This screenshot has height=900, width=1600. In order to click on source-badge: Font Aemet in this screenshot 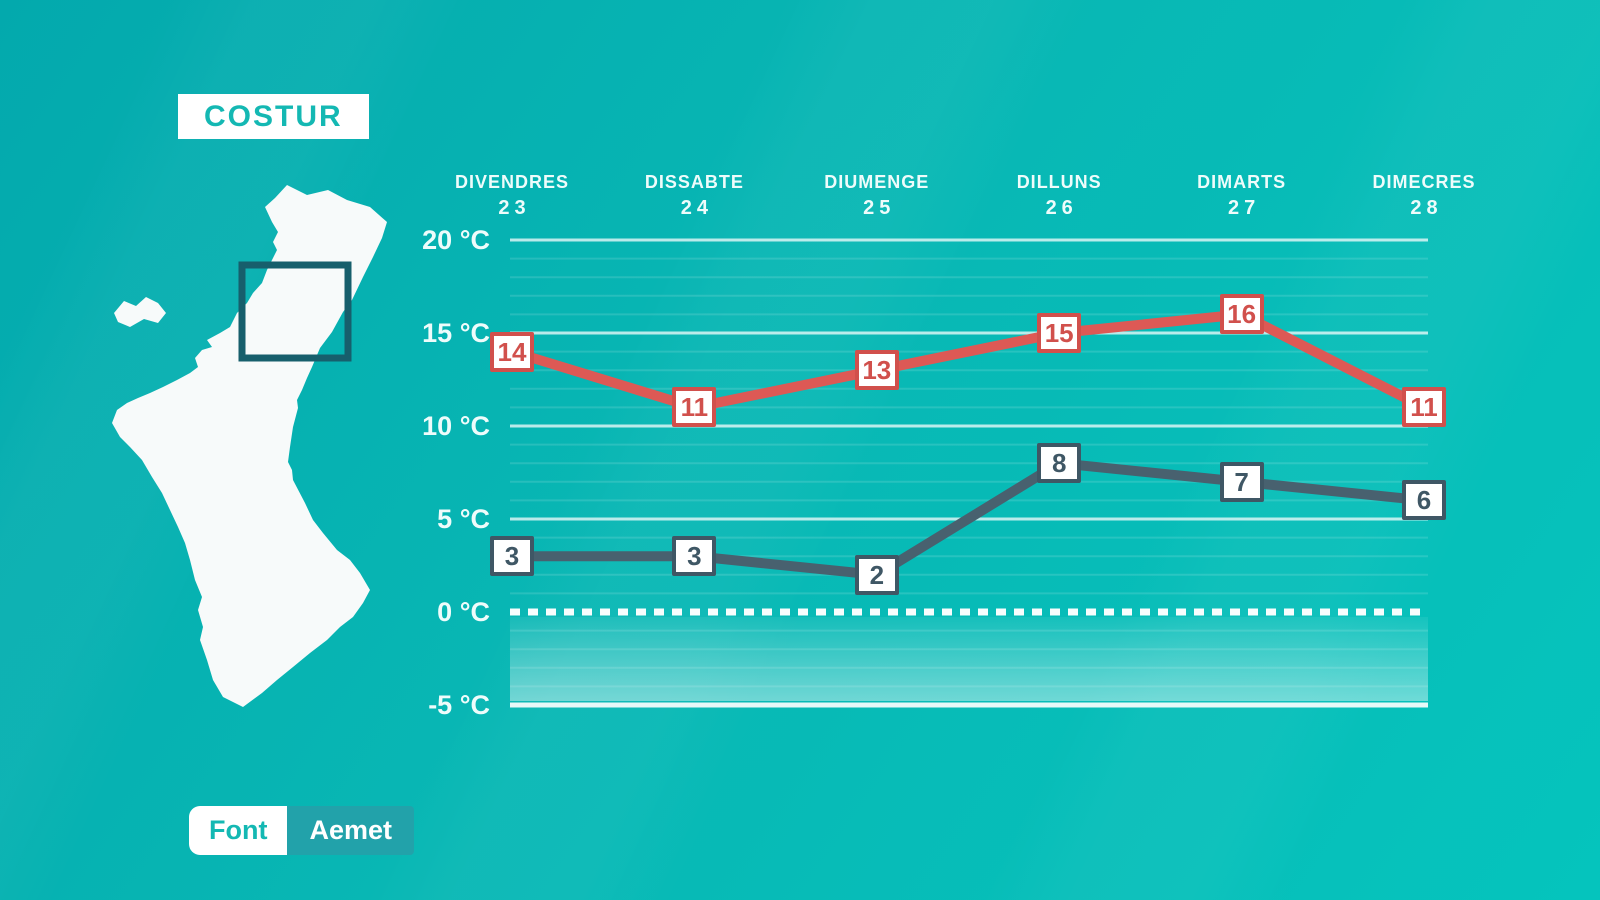, I will do `click(302, 830)`.